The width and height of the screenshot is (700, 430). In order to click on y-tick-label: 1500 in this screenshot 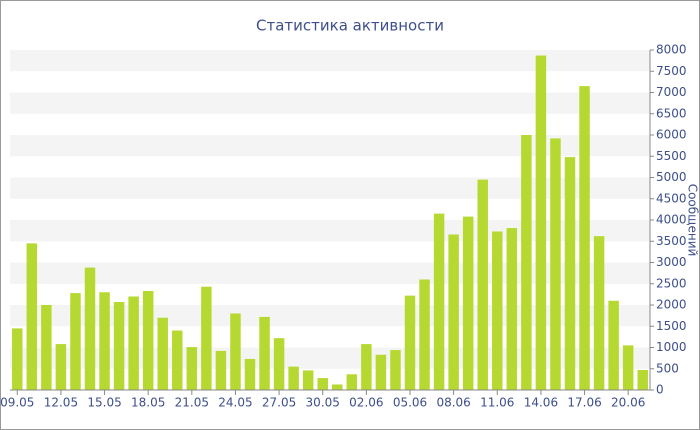, I will do `click(671, 326)`.